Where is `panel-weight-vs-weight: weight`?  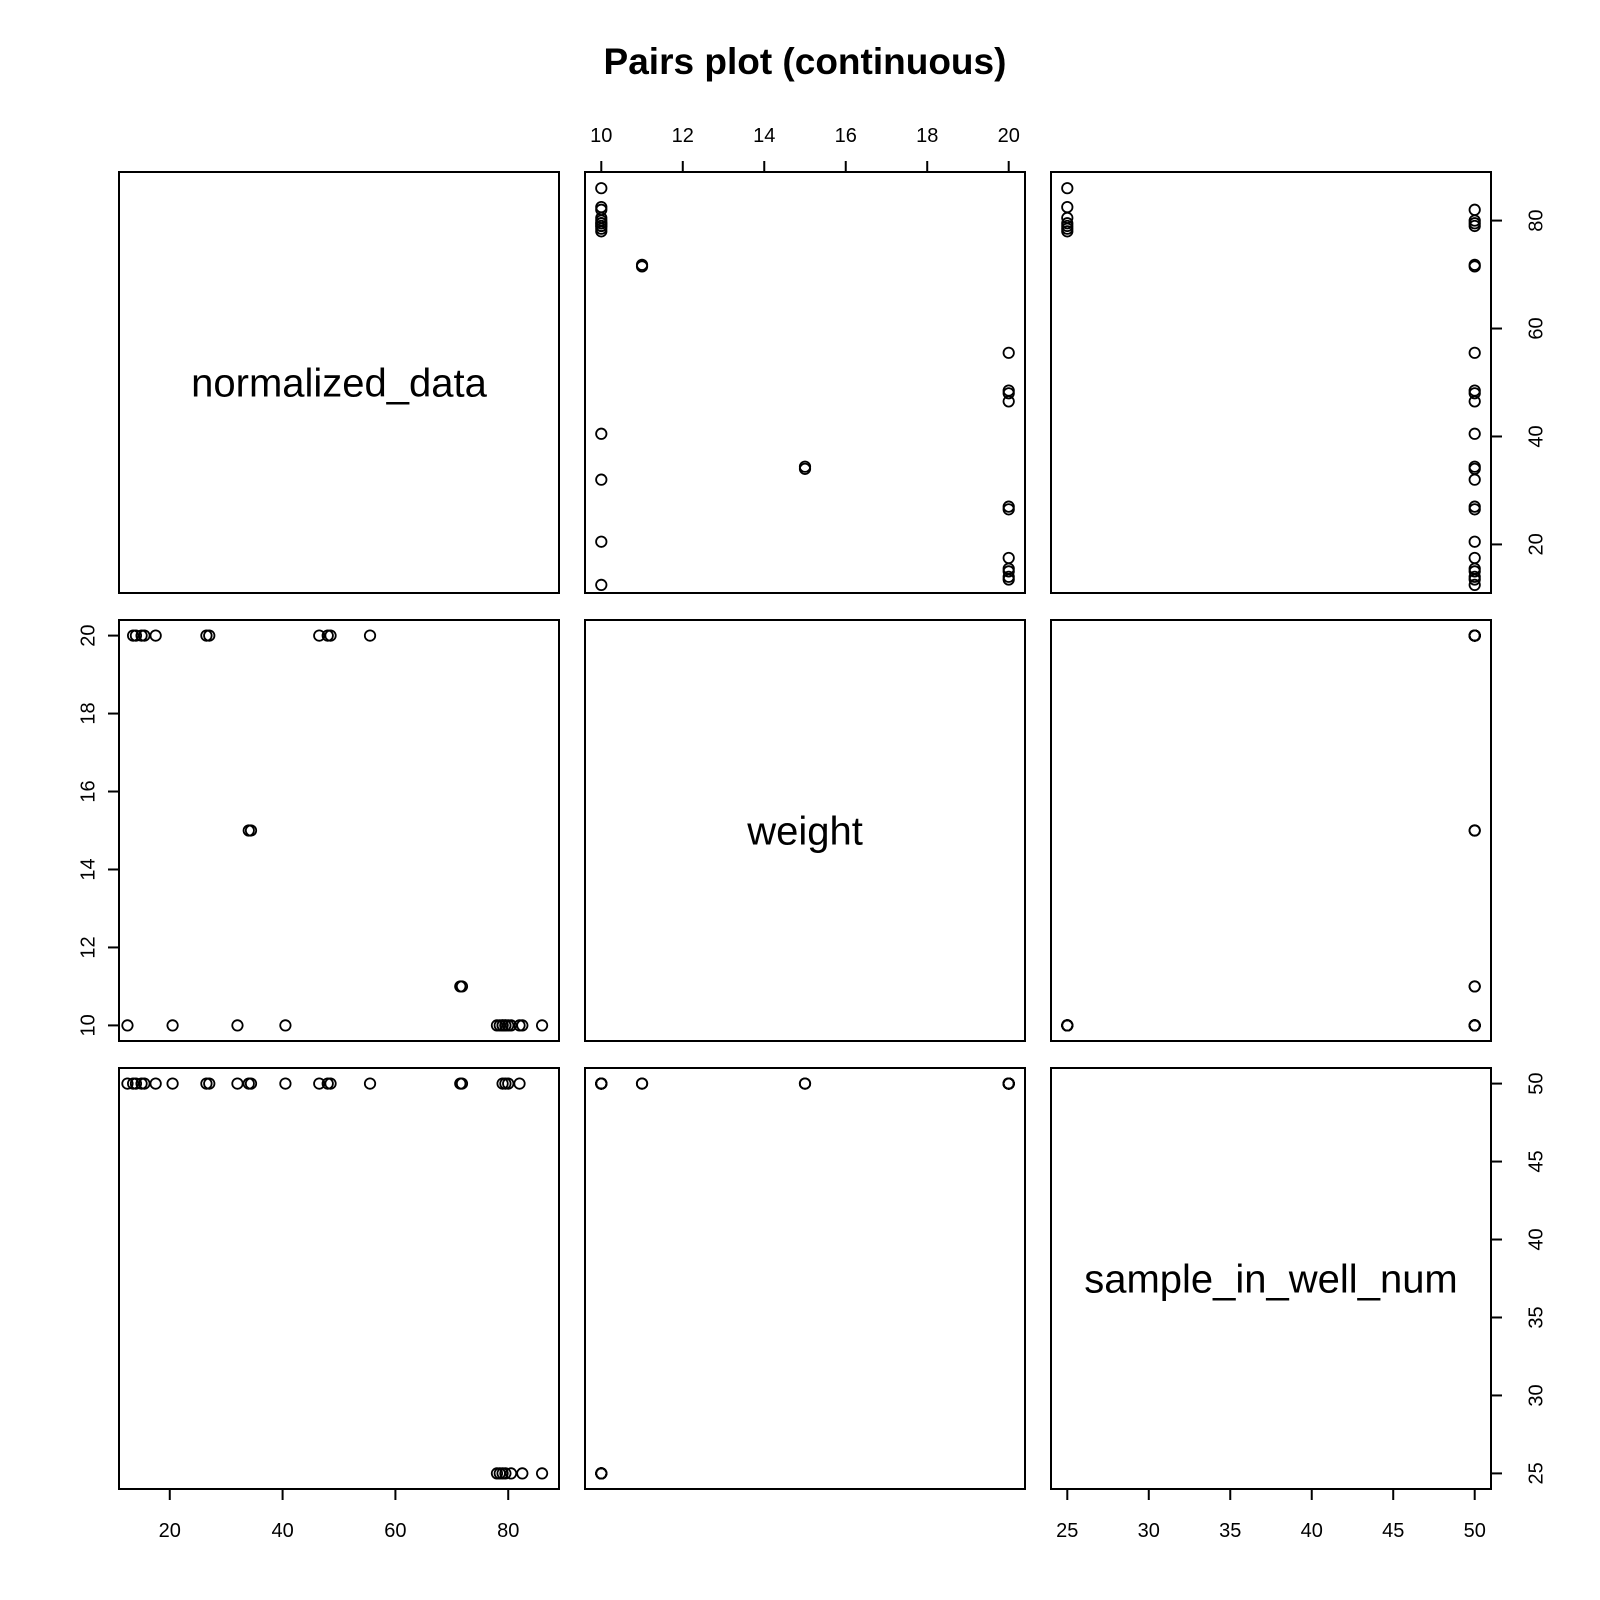
panel-weight-vs-weight: weight is located at coordinates (805, 830).